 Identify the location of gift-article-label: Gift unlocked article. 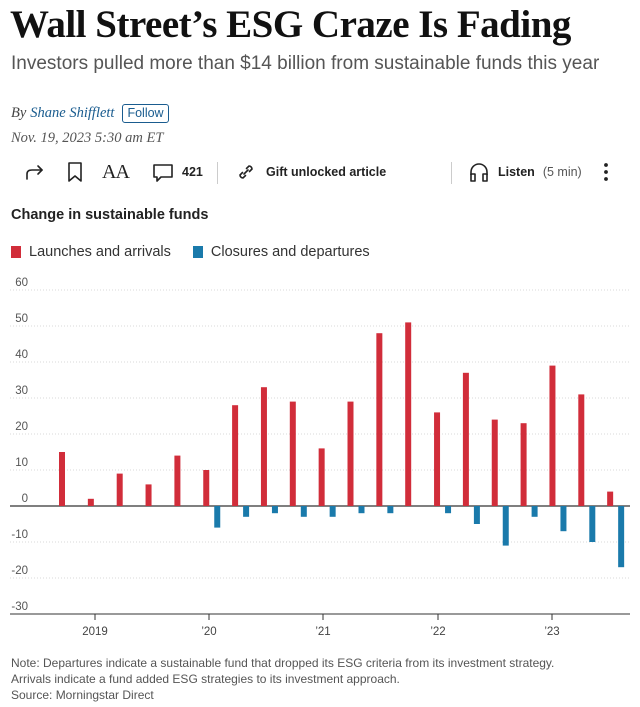
(326, 172).